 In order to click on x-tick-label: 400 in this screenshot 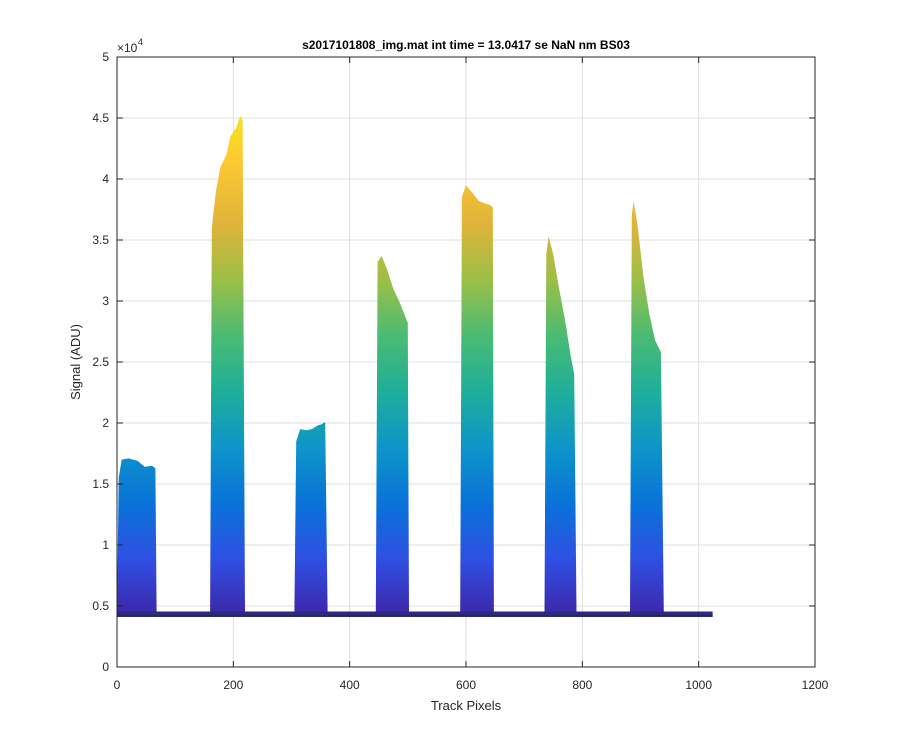, I will do `click(350, 685)`.